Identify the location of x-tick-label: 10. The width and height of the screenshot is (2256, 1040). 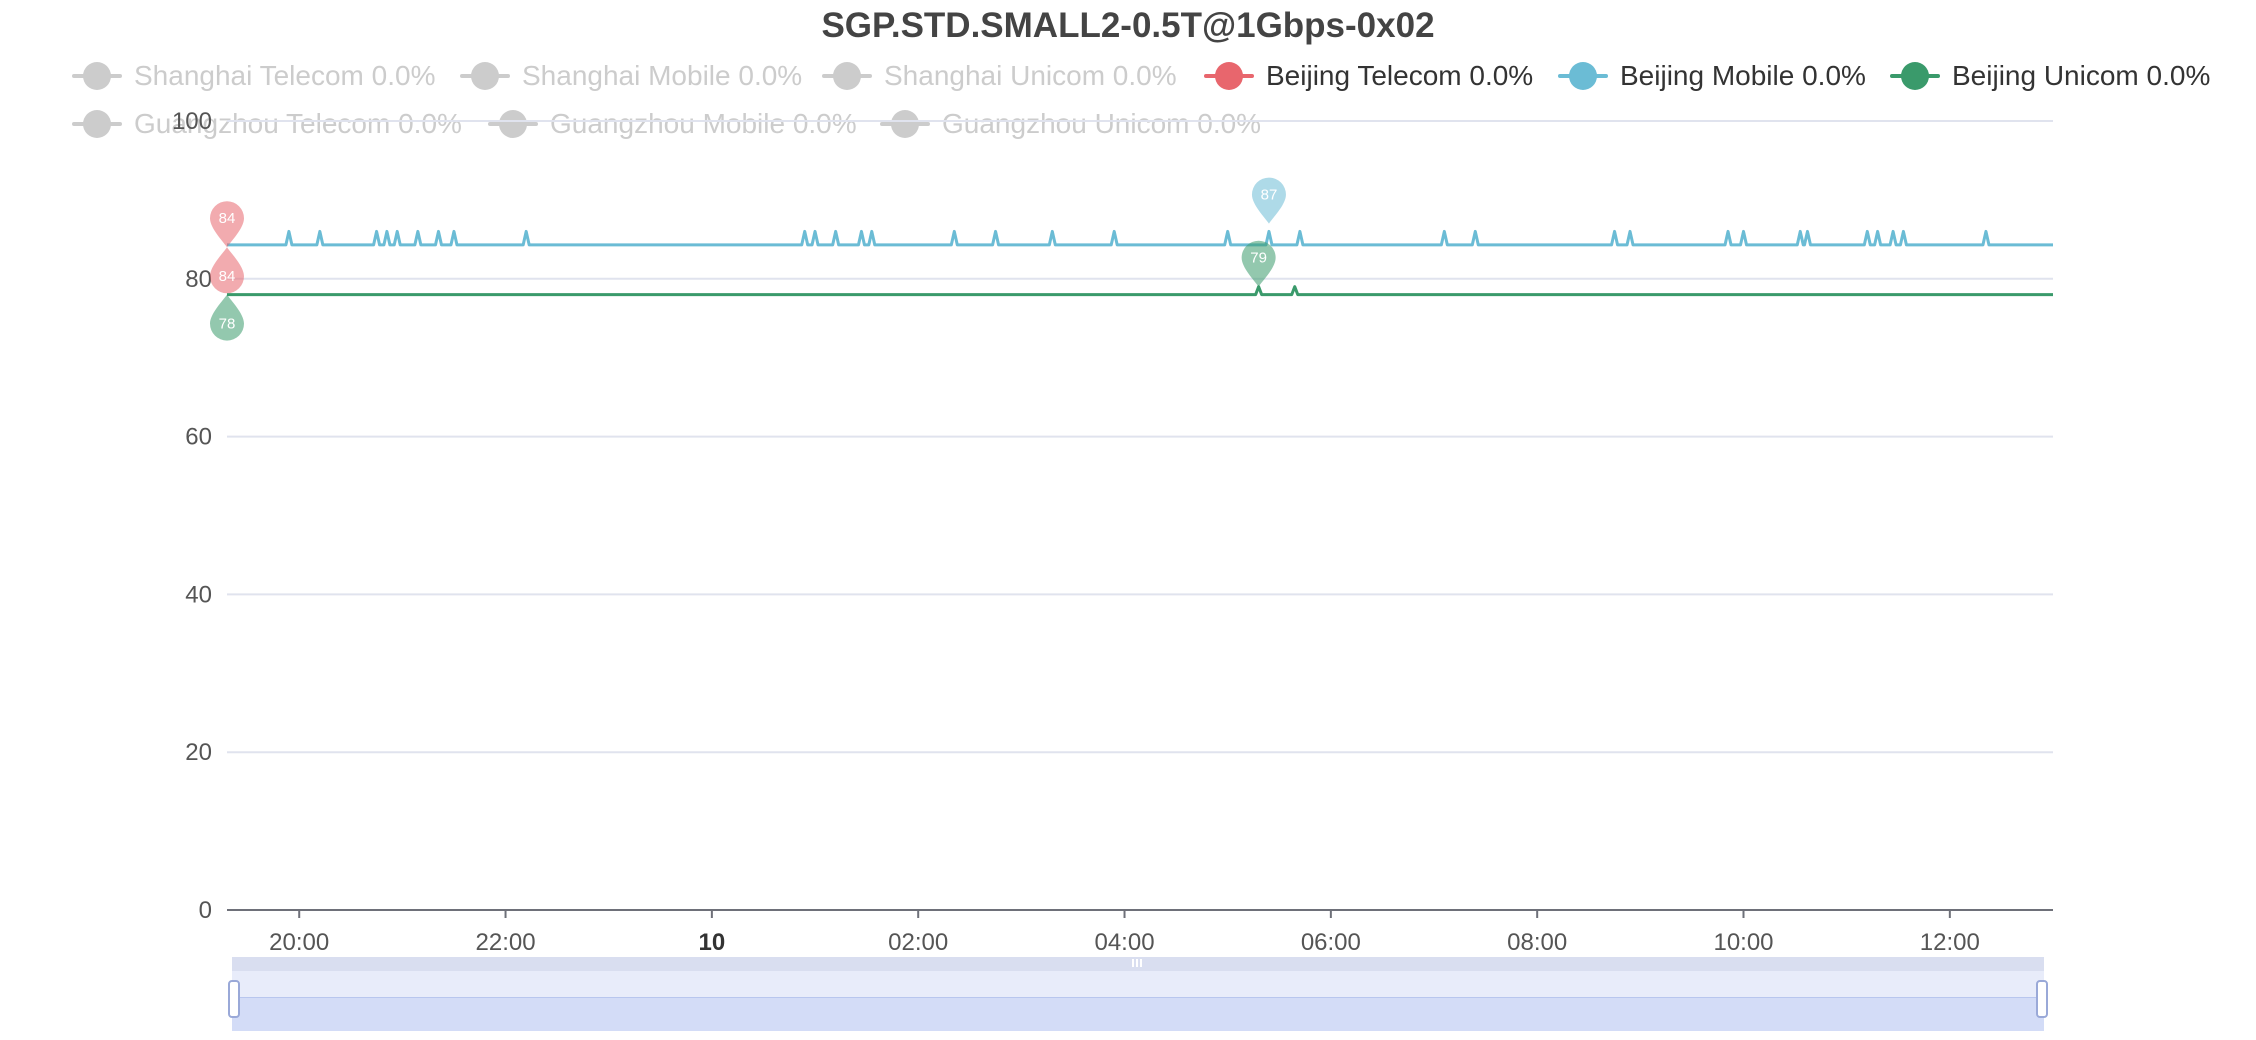
(712, 942).